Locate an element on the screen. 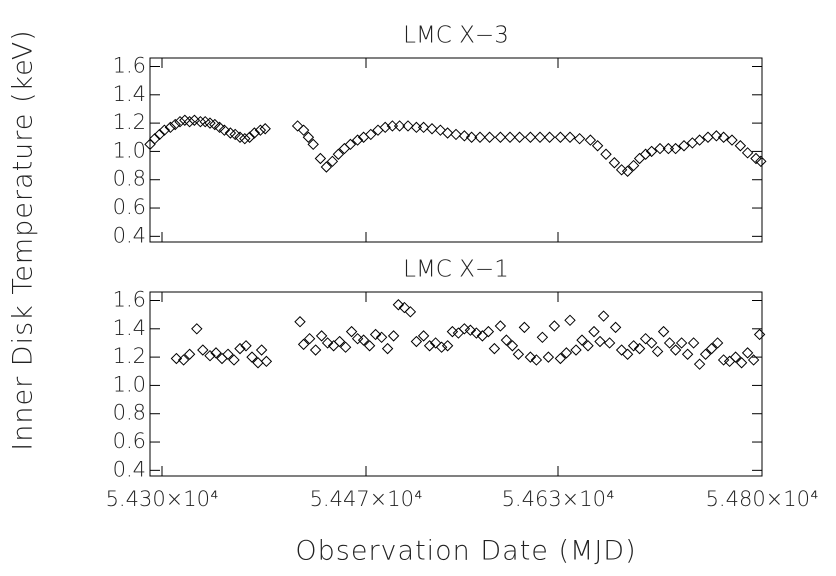 Image resolution: width=836 pixels, height=576 pixels. panel-title: LMC X−3 is located at coordinates (456, 36).